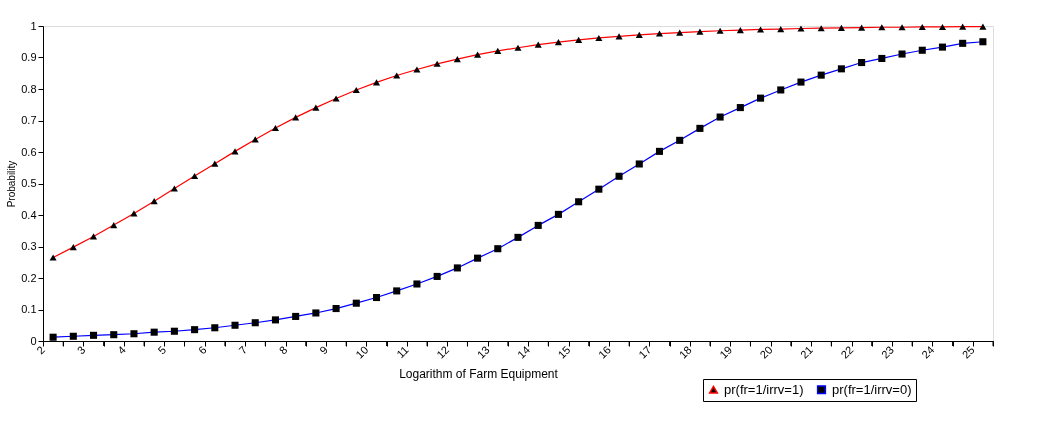 The width and height of the screenshot is (1037, 428). I want to click on x-tick-label: 15, so click(564, 352).